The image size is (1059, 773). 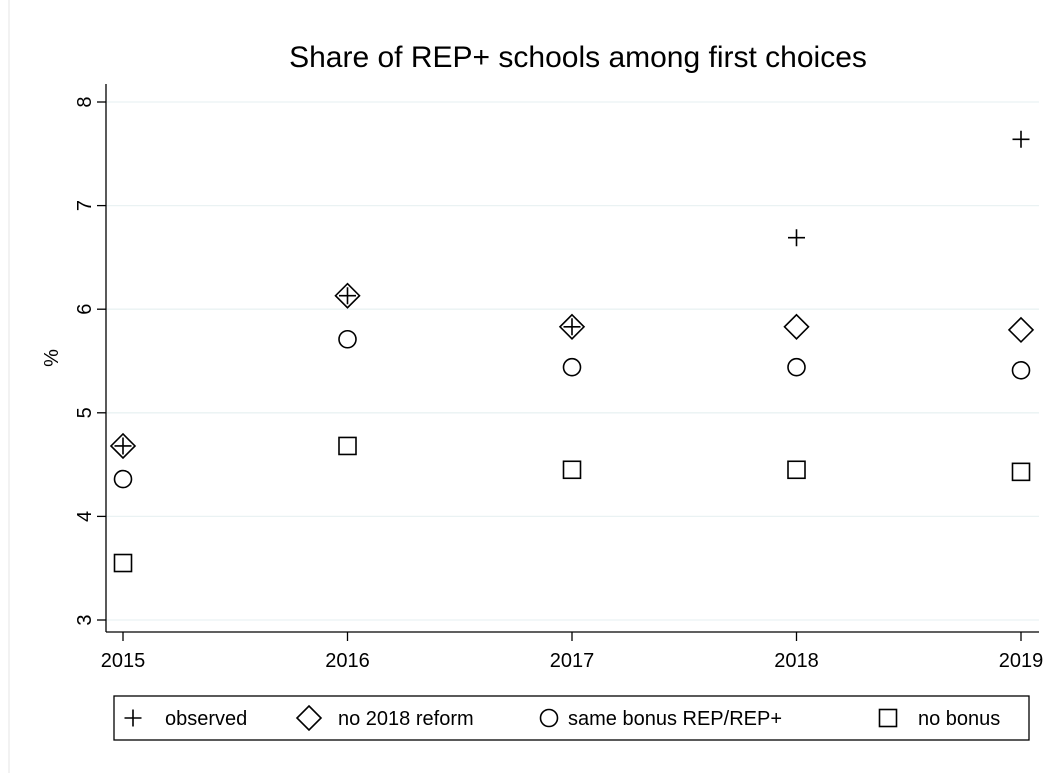 What do you see at coordinates (85, 101) in the screenshot?
I see `y-tick-label: 8` at bounding box center [85, 101].